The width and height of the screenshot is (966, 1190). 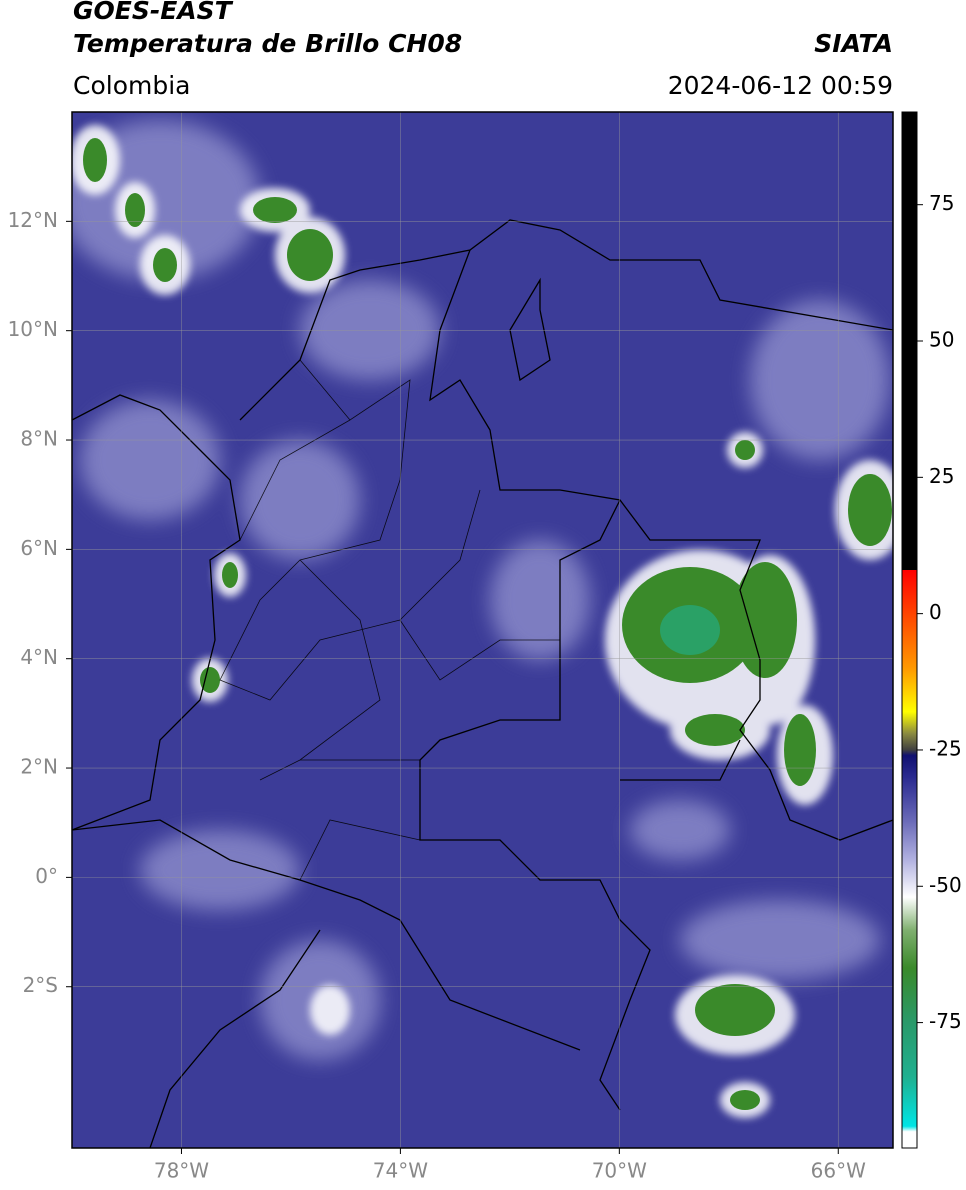 I want to click on x-tick-label: 78°W, so click(x=181, y=1171).